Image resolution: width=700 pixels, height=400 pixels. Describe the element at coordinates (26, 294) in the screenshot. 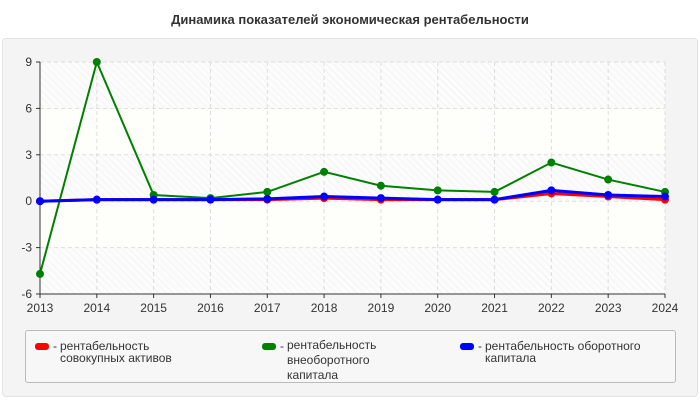

I see `y-tick-label: -6` at that location.